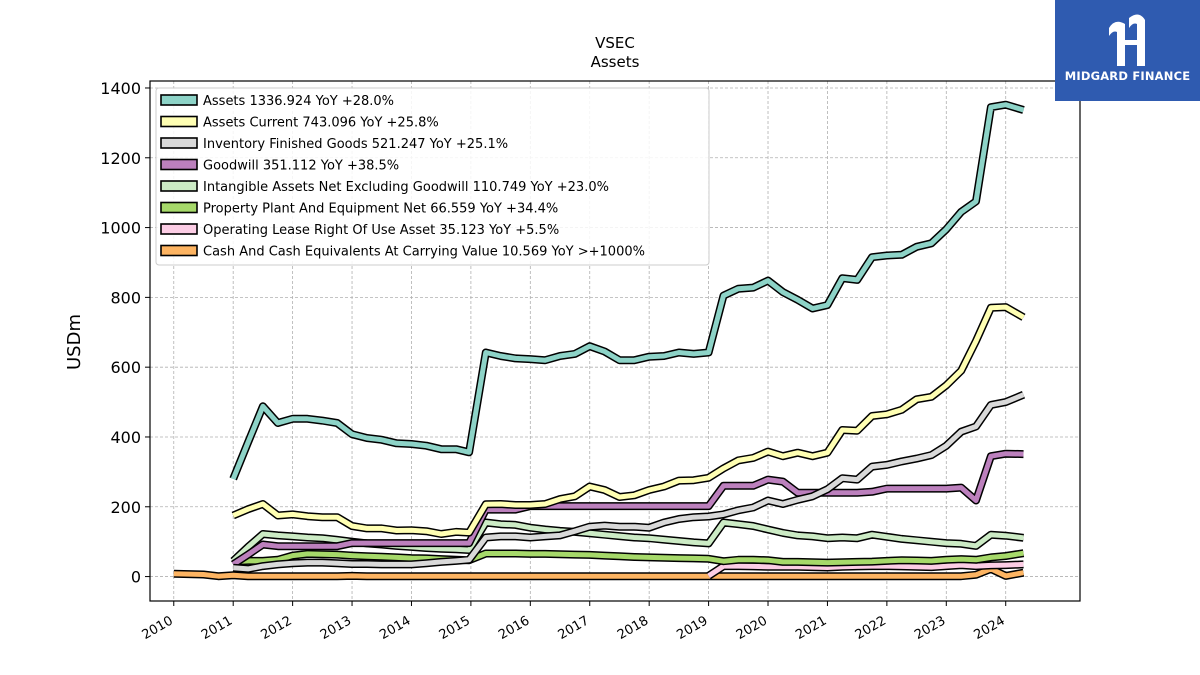  What do you see at coordinates (1127, 76) in the screenshot?
I see `brand-name: MIDGARD FINANCE` at bounding box center [1127, 76].